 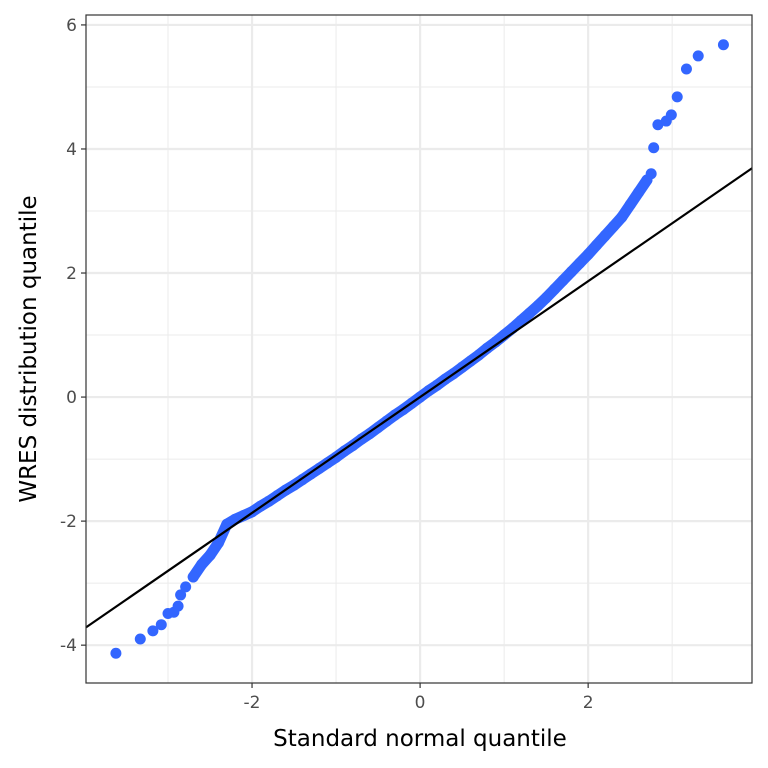 I want to click on x-axis-ticks: -2 0 2, so click(x=419, y=698).